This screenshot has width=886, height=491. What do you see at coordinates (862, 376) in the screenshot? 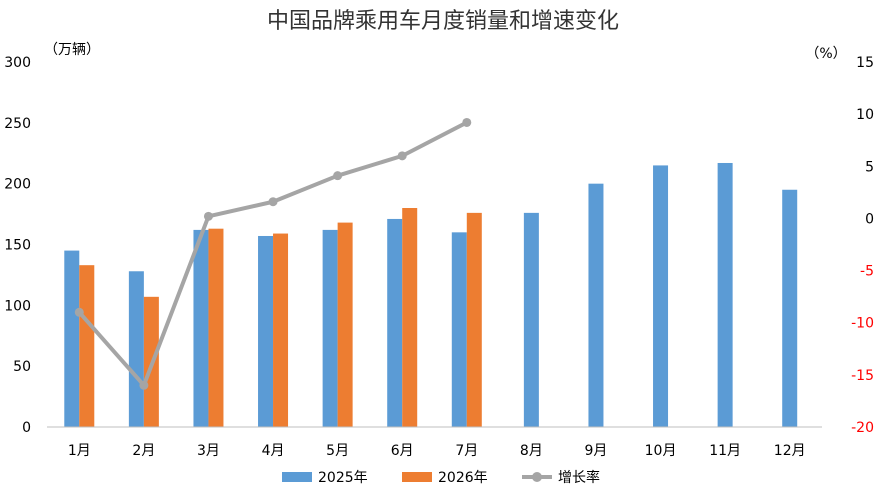
I see `right-y-tick-label: -15` at bounding box center [862, 376].